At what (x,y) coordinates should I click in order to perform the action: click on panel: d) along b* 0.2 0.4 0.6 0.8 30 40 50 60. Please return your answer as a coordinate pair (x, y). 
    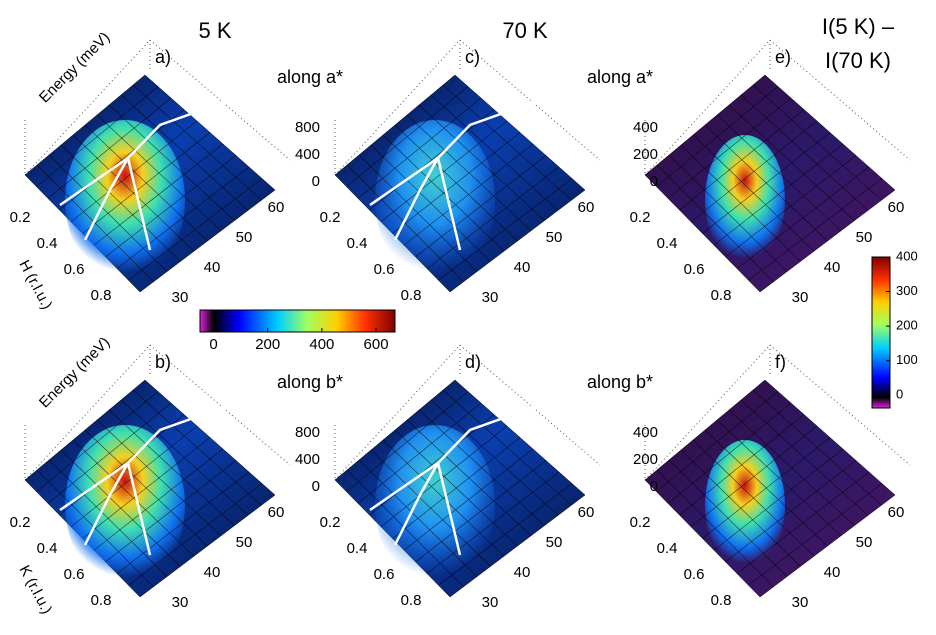
    Looking at the image, I should click on (486, 477).